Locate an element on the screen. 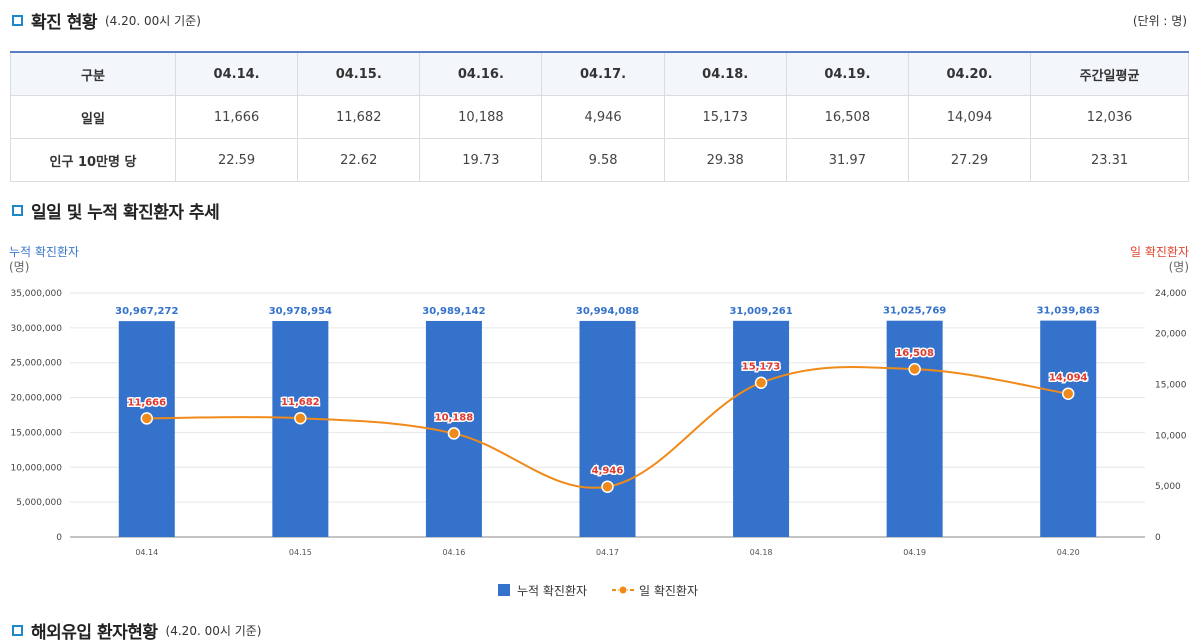 The image size is (1203, 643). left-tick-label: 20,000,000 is located at coordinates (36, 399).